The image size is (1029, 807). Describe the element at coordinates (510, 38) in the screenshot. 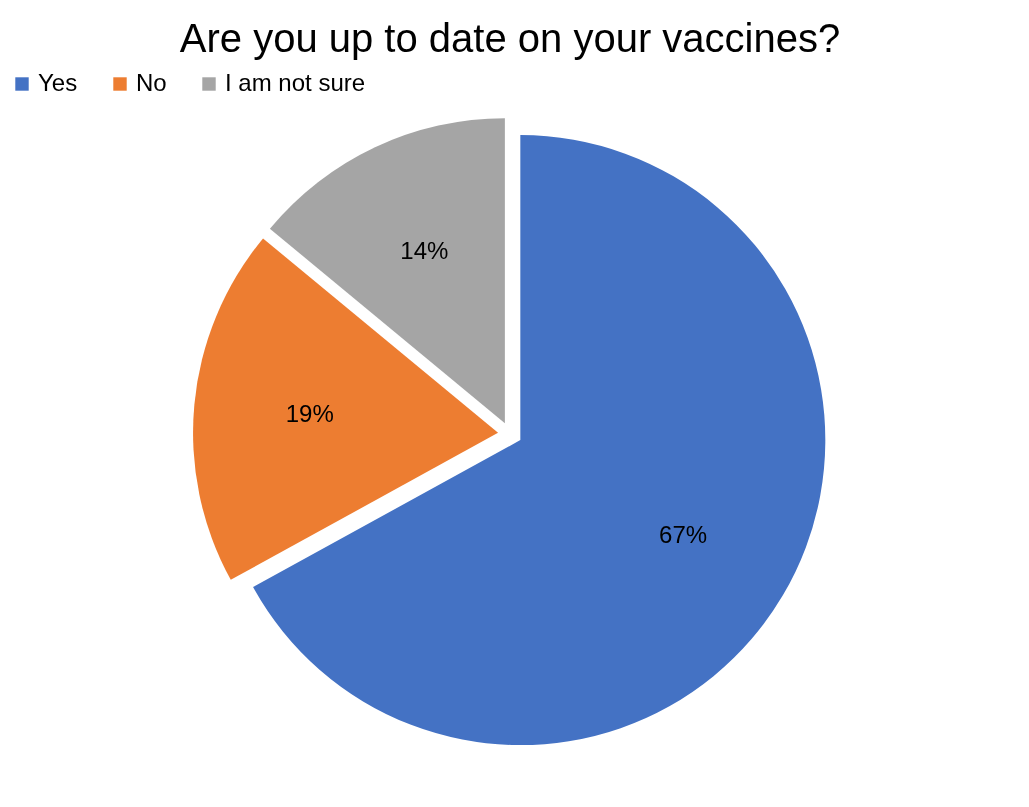

I see `chart-title: Are you up to date on your vaccines?` at that location.